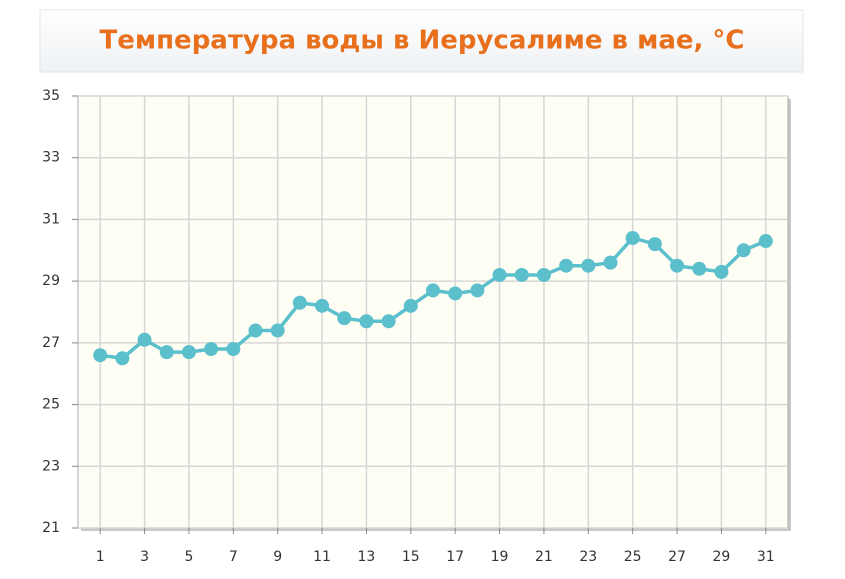  What do you see at coordinates (766, 557) in the screenshot?
I see `x-tick-label: 31` at bounding box center [766, 557].